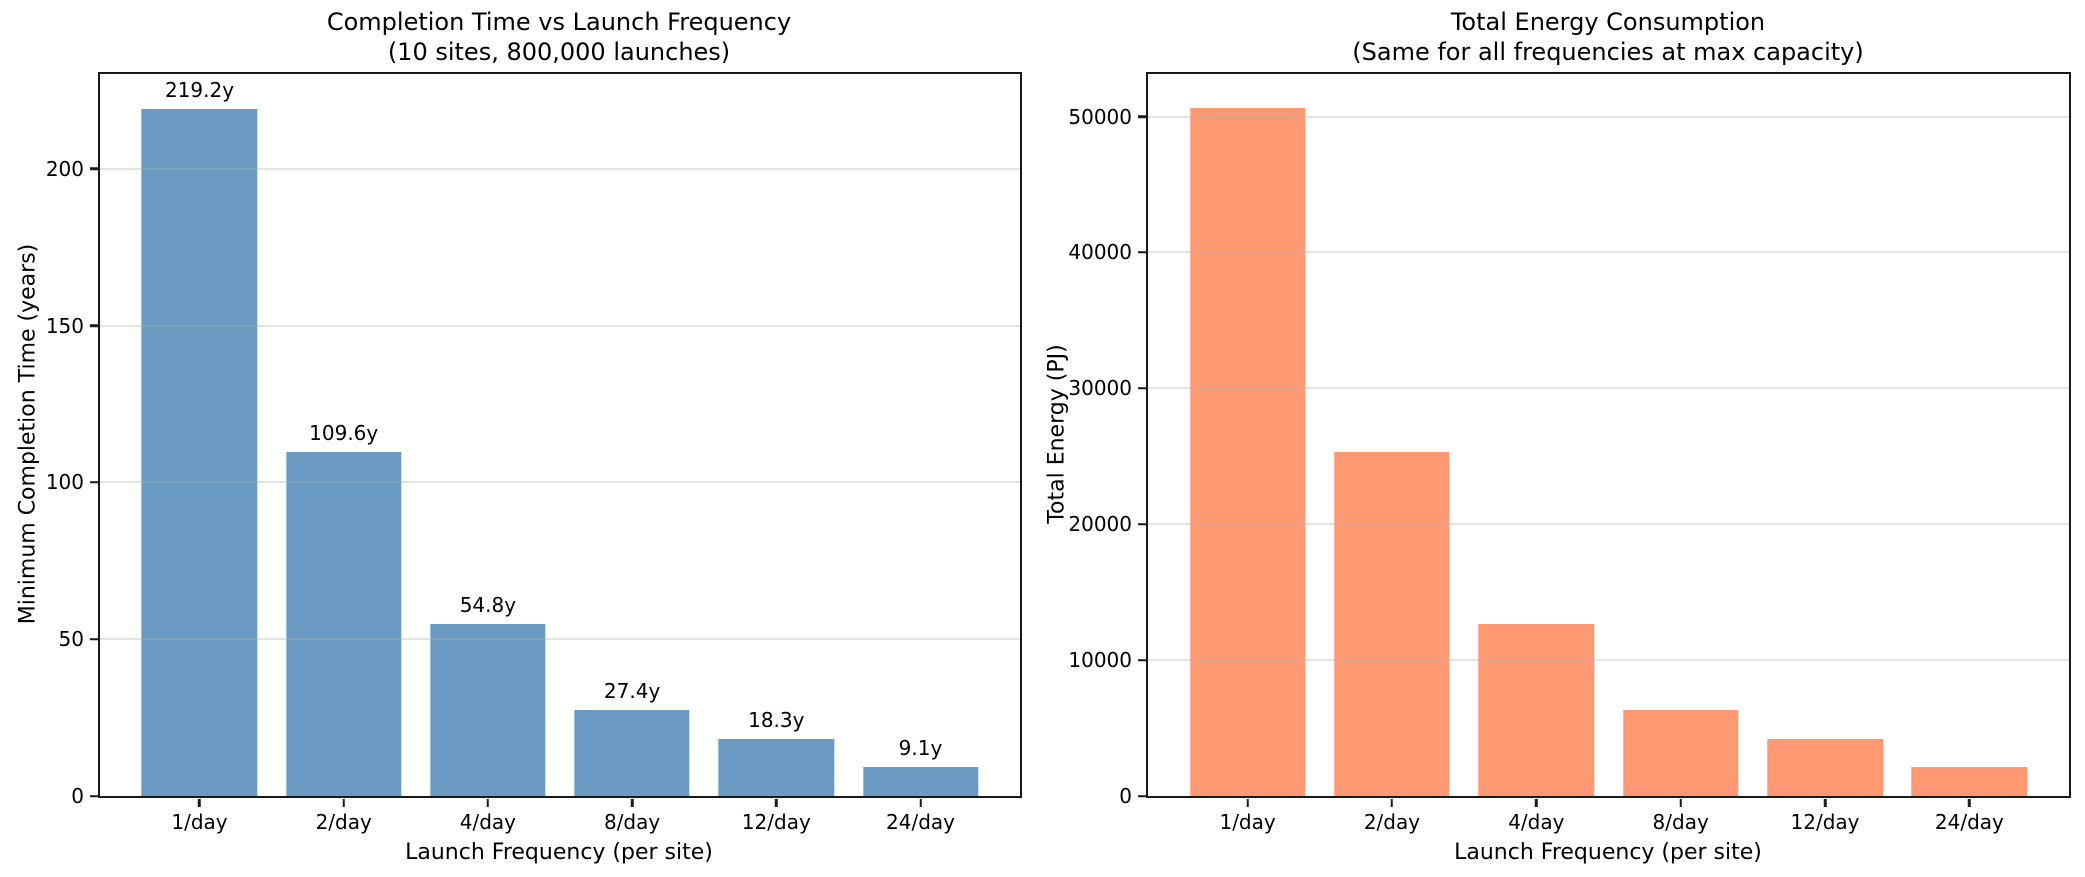  I want to click on y-axis-label: Total Energy (PJ), so click(1057, 434).